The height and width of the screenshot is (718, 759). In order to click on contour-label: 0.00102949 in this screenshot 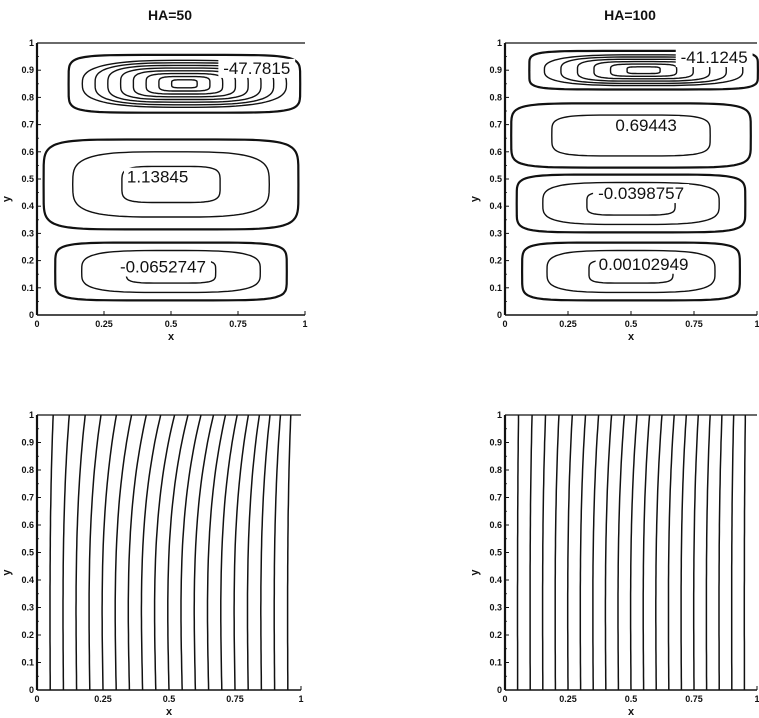, I will do `click(644, 264)`.